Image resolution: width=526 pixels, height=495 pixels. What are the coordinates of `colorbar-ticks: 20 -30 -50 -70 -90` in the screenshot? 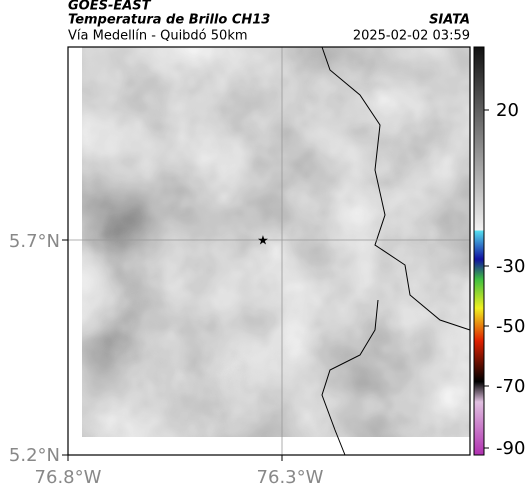 It's located at (504, 279).